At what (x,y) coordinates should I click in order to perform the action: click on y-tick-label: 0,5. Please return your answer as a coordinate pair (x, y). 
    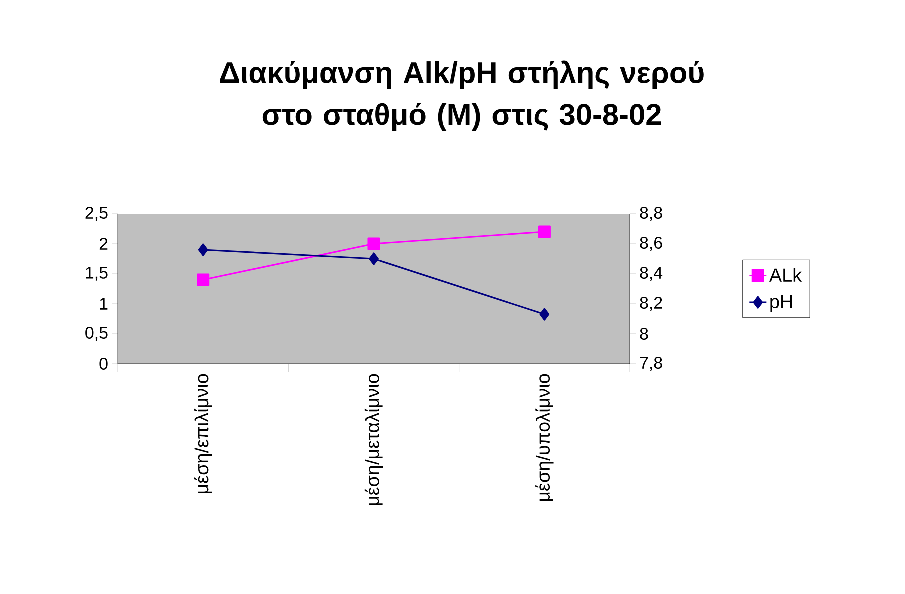
    Looking at the image, I should click on (97, 334).